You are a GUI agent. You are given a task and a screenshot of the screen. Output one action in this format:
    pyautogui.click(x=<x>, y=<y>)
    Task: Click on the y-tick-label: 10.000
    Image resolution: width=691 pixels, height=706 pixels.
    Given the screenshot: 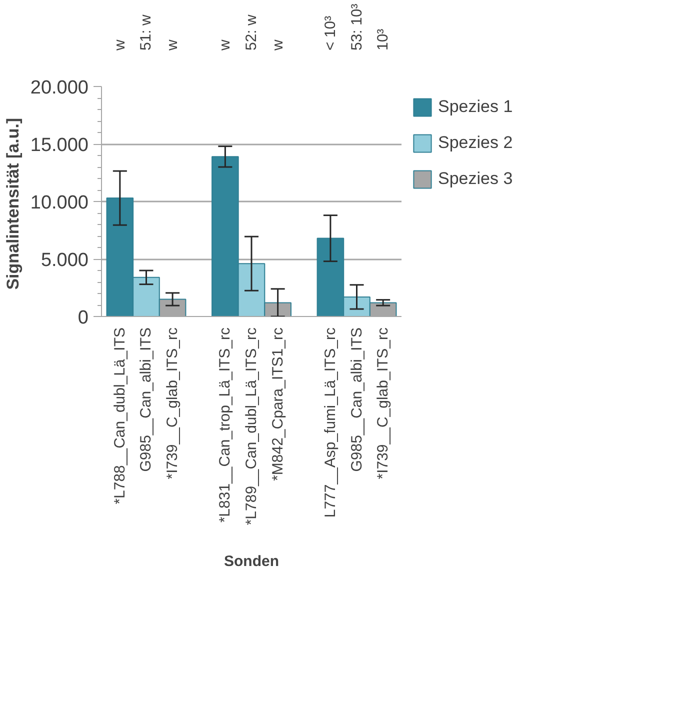 What is the action you would take?
    pyautogui.click(x=59, y=203)
    